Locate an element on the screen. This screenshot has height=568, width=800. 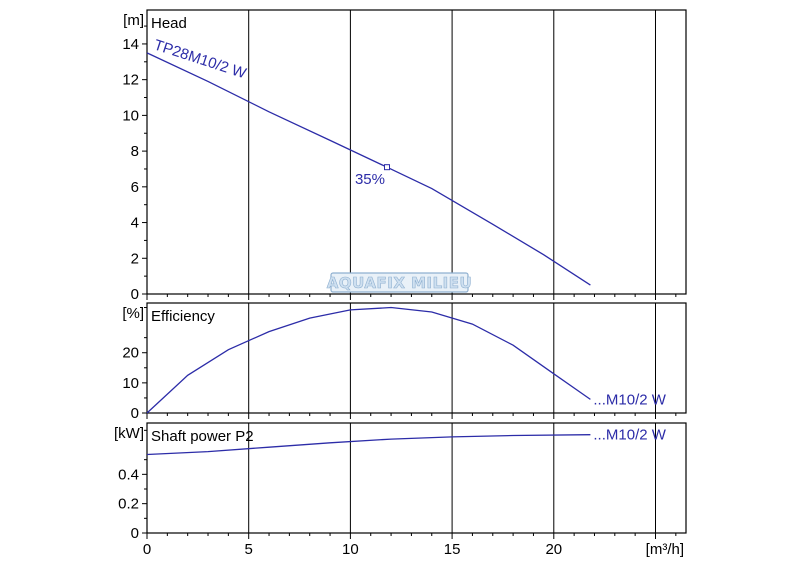
watermark-box is located at coordinates (399, 282).